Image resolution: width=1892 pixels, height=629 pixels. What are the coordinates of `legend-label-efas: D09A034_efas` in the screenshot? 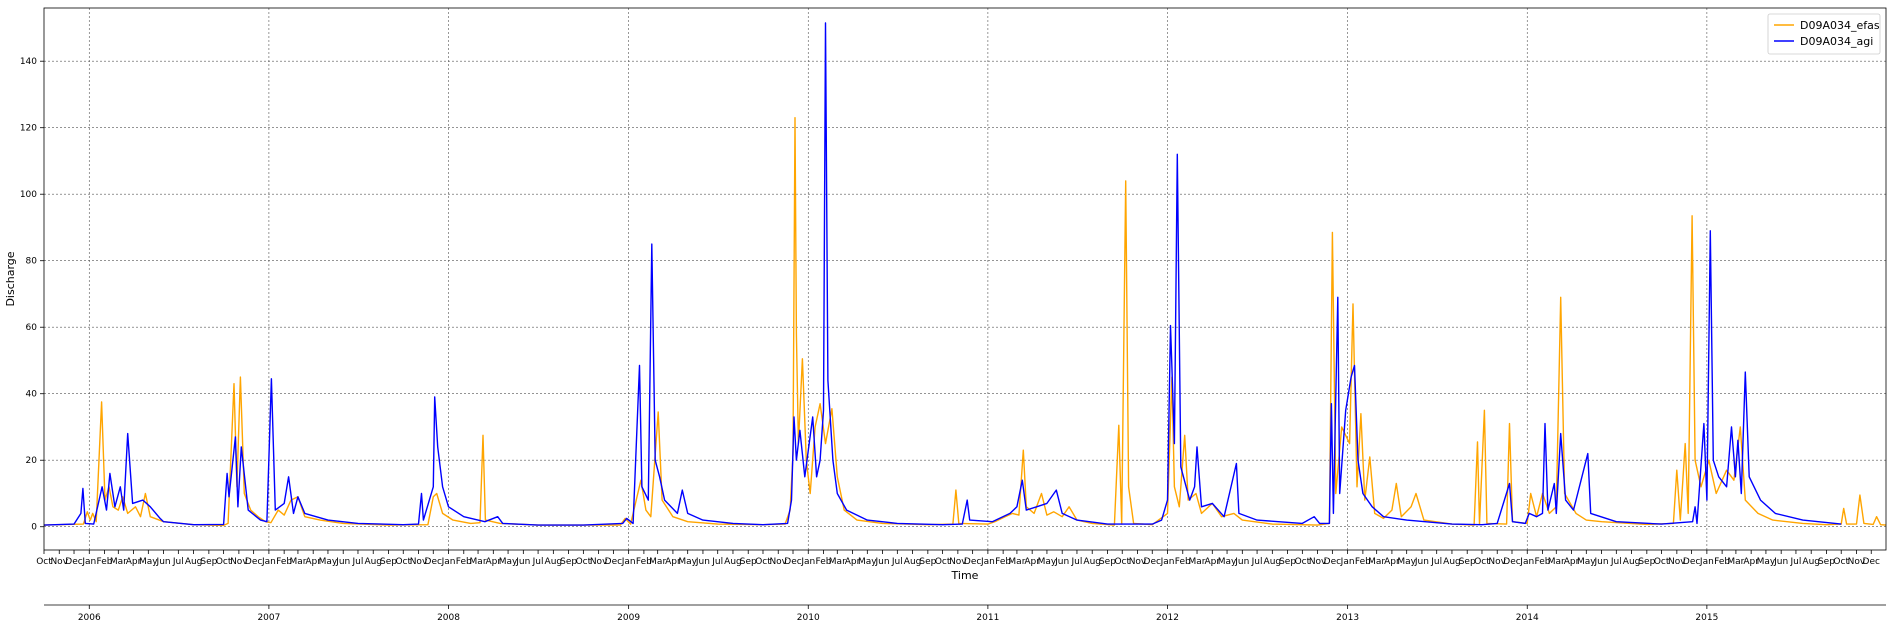 It's located at (1840, 25).